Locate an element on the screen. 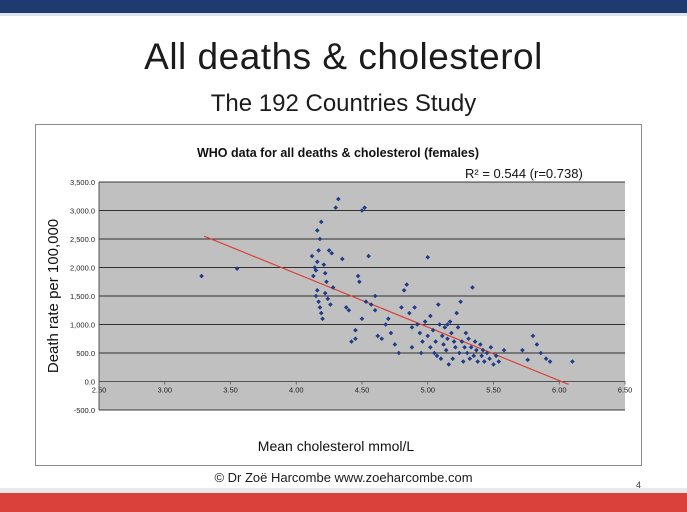 The height and width of the screenshot is (512, 687). x-axis-label: Mean cholesterol mmol/L is located at coordinates (336, 446).